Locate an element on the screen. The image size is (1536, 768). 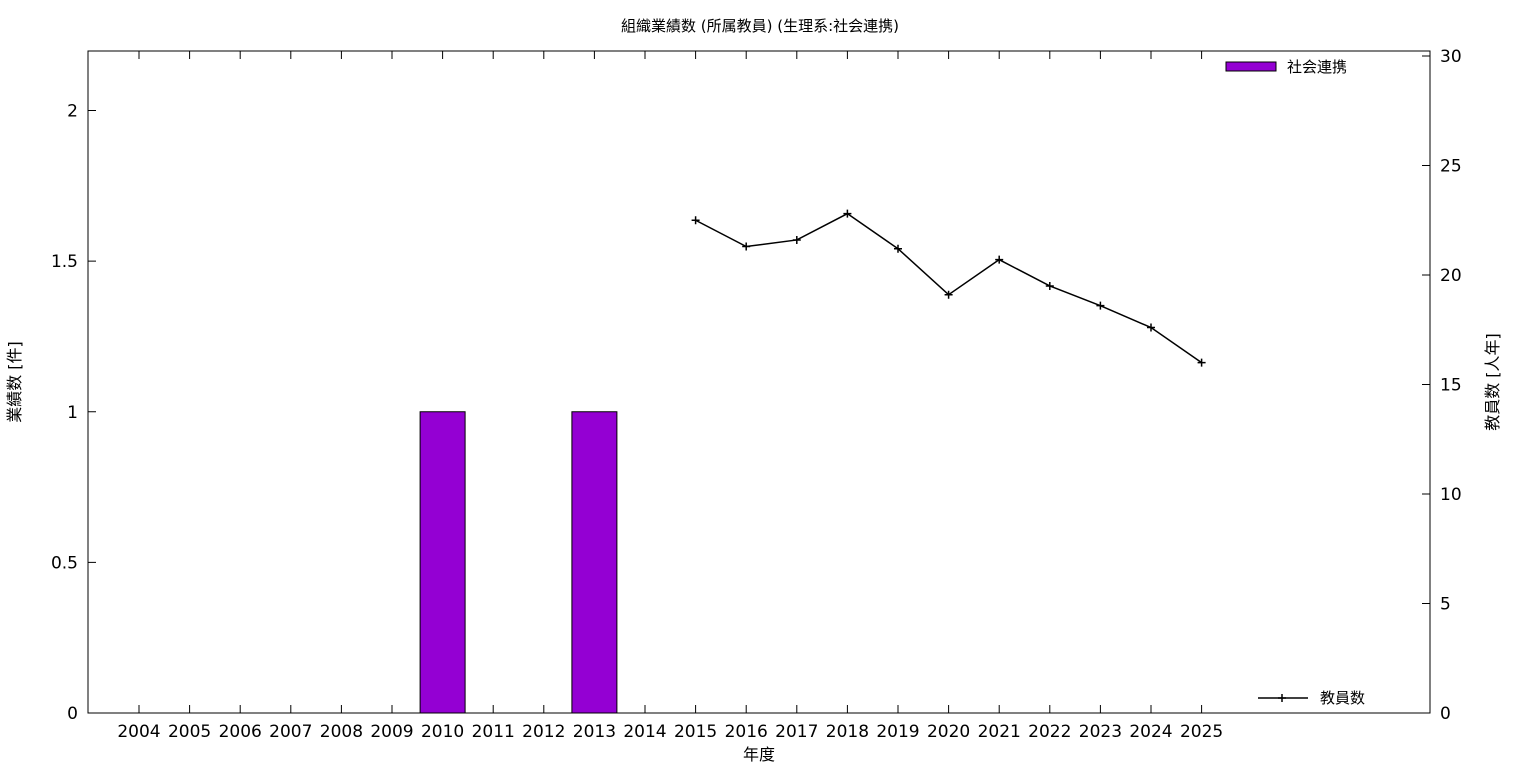
y-tick-label: 0.5 is located at coordinates (64, 563).